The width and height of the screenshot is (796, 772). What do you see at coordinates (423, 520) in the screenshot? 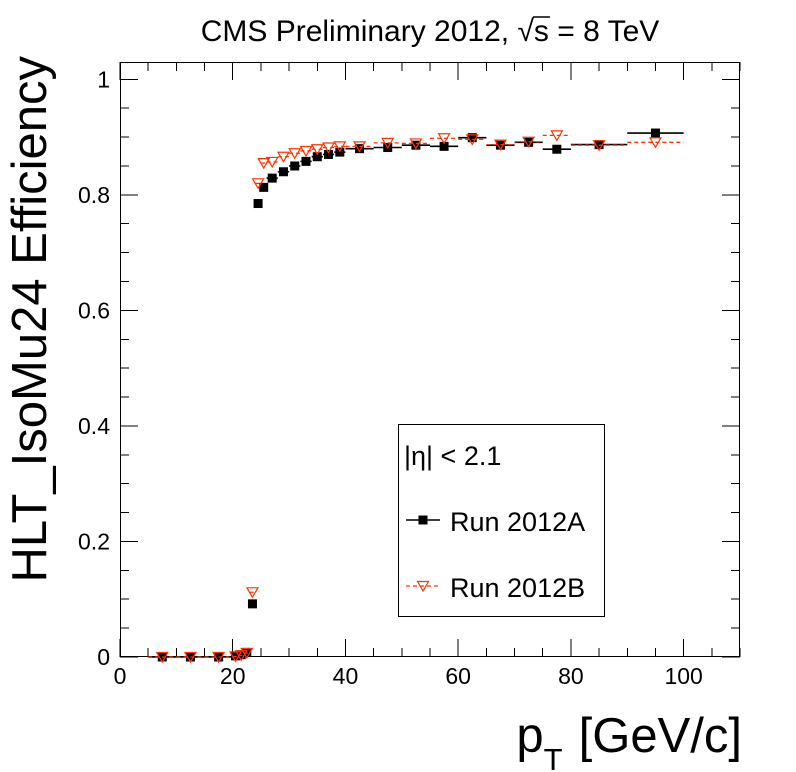
I see `legend-marker-run-2012a` at bounding box center [423, 520].